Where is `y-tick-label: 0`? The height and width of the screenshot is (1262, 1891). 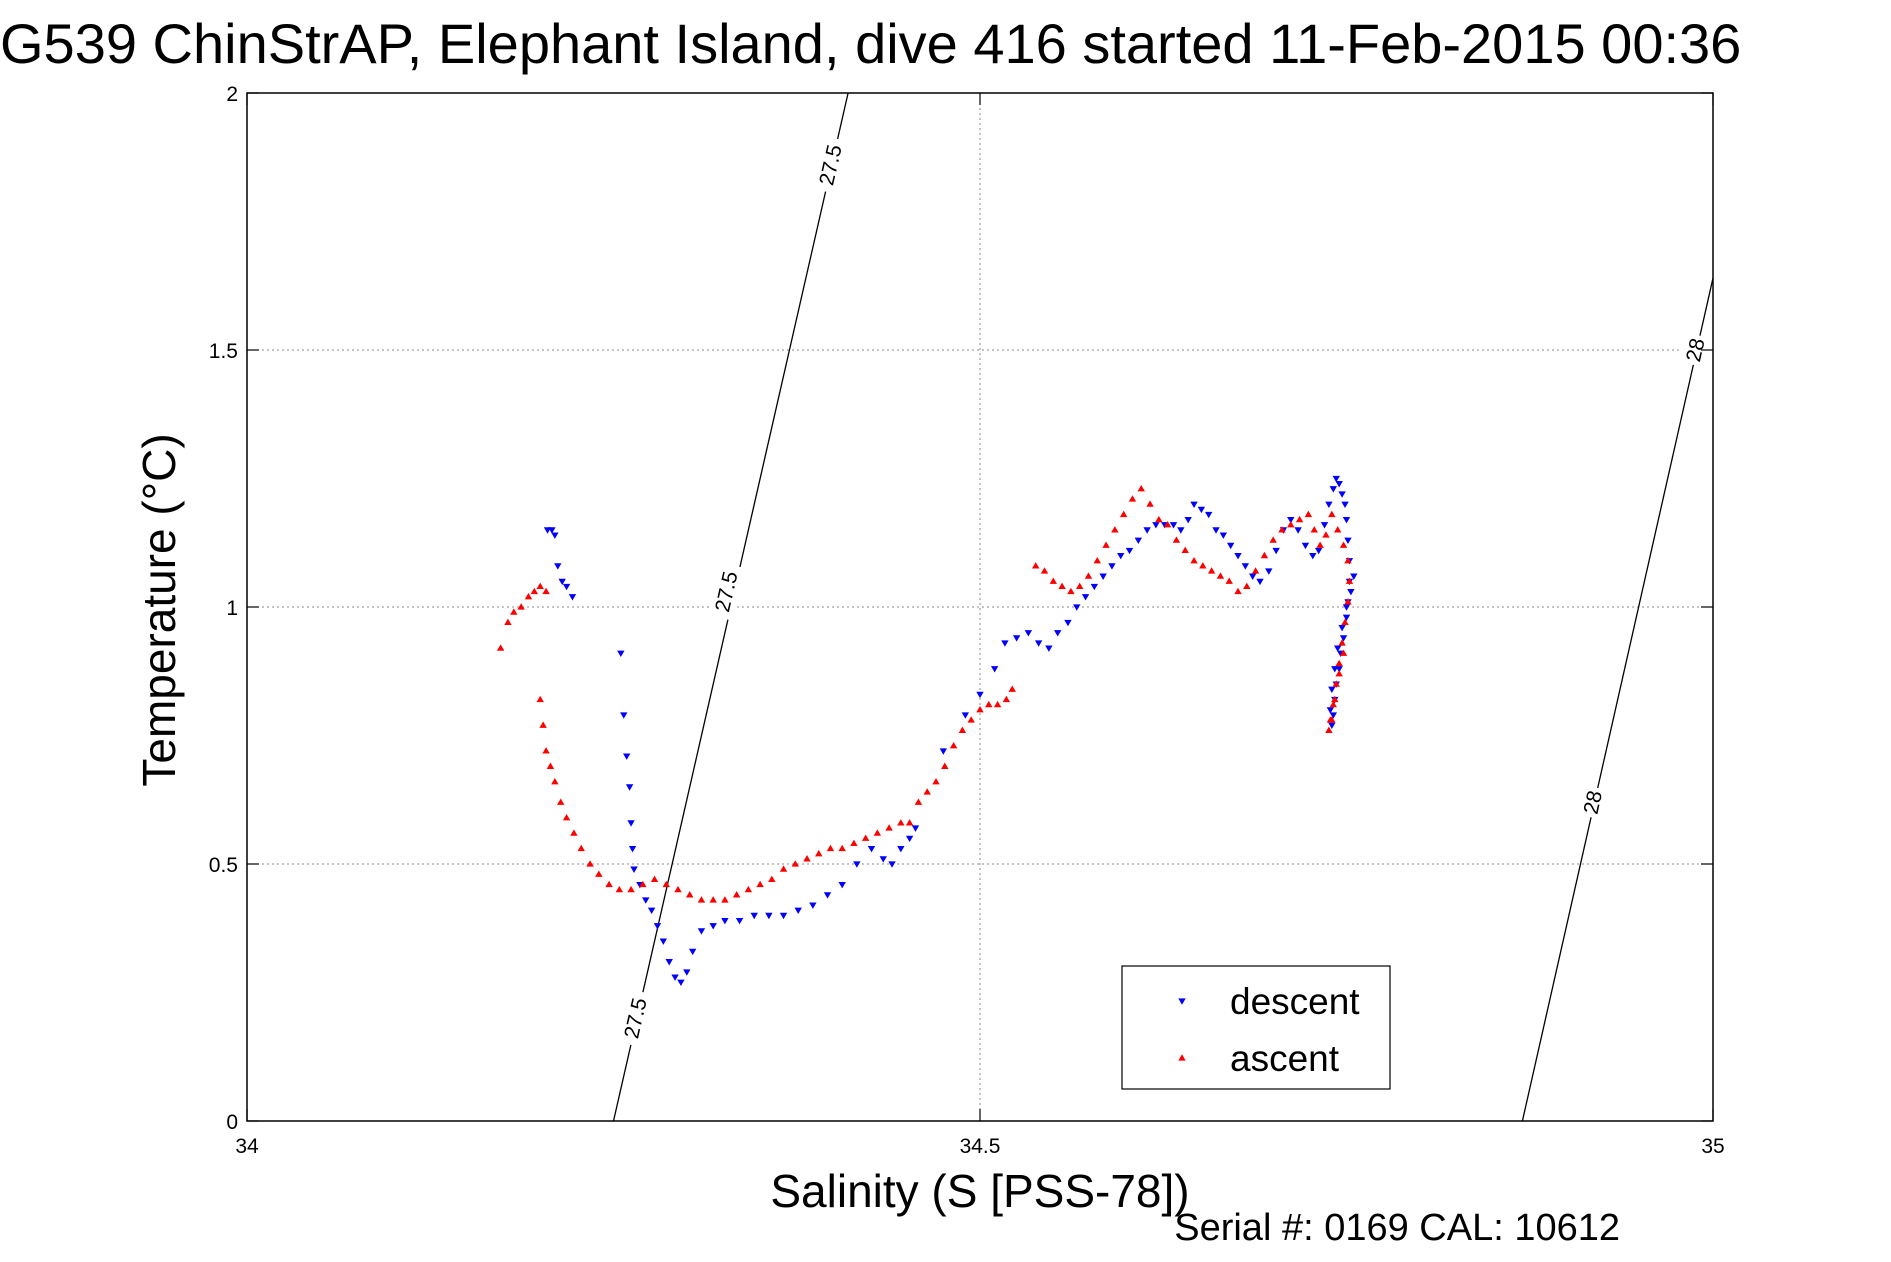 y-tick-label: 0 is located at coordinates (232, 1122).